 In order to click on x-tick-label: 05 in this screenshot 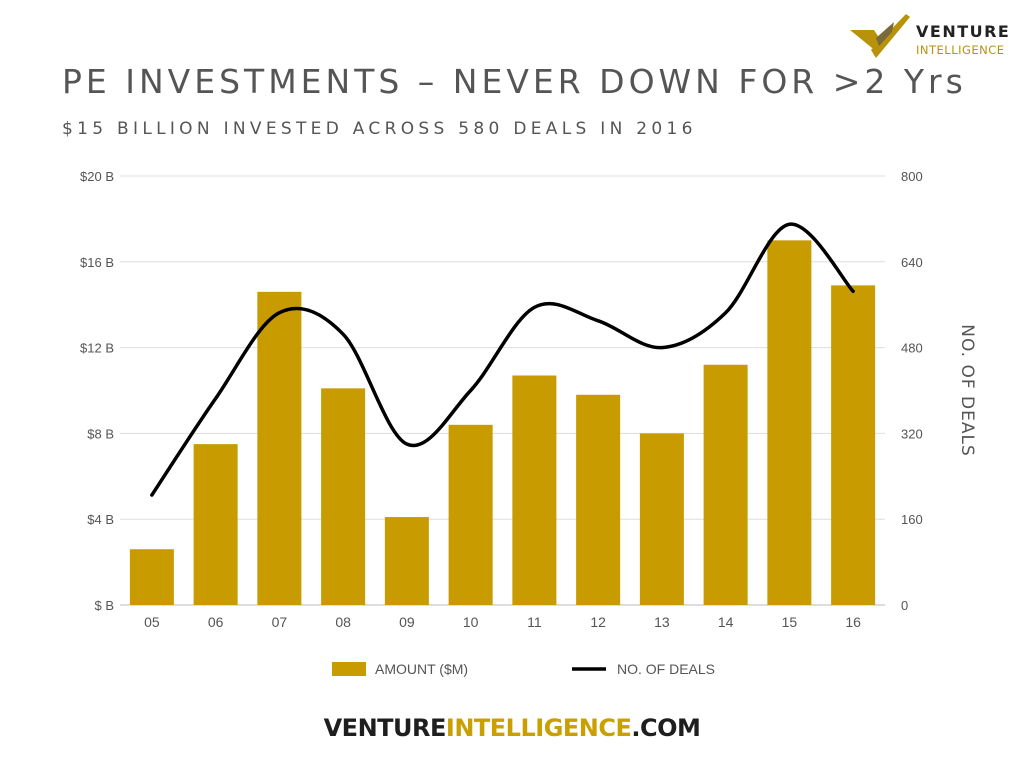, I will do `click(152, 622)`.